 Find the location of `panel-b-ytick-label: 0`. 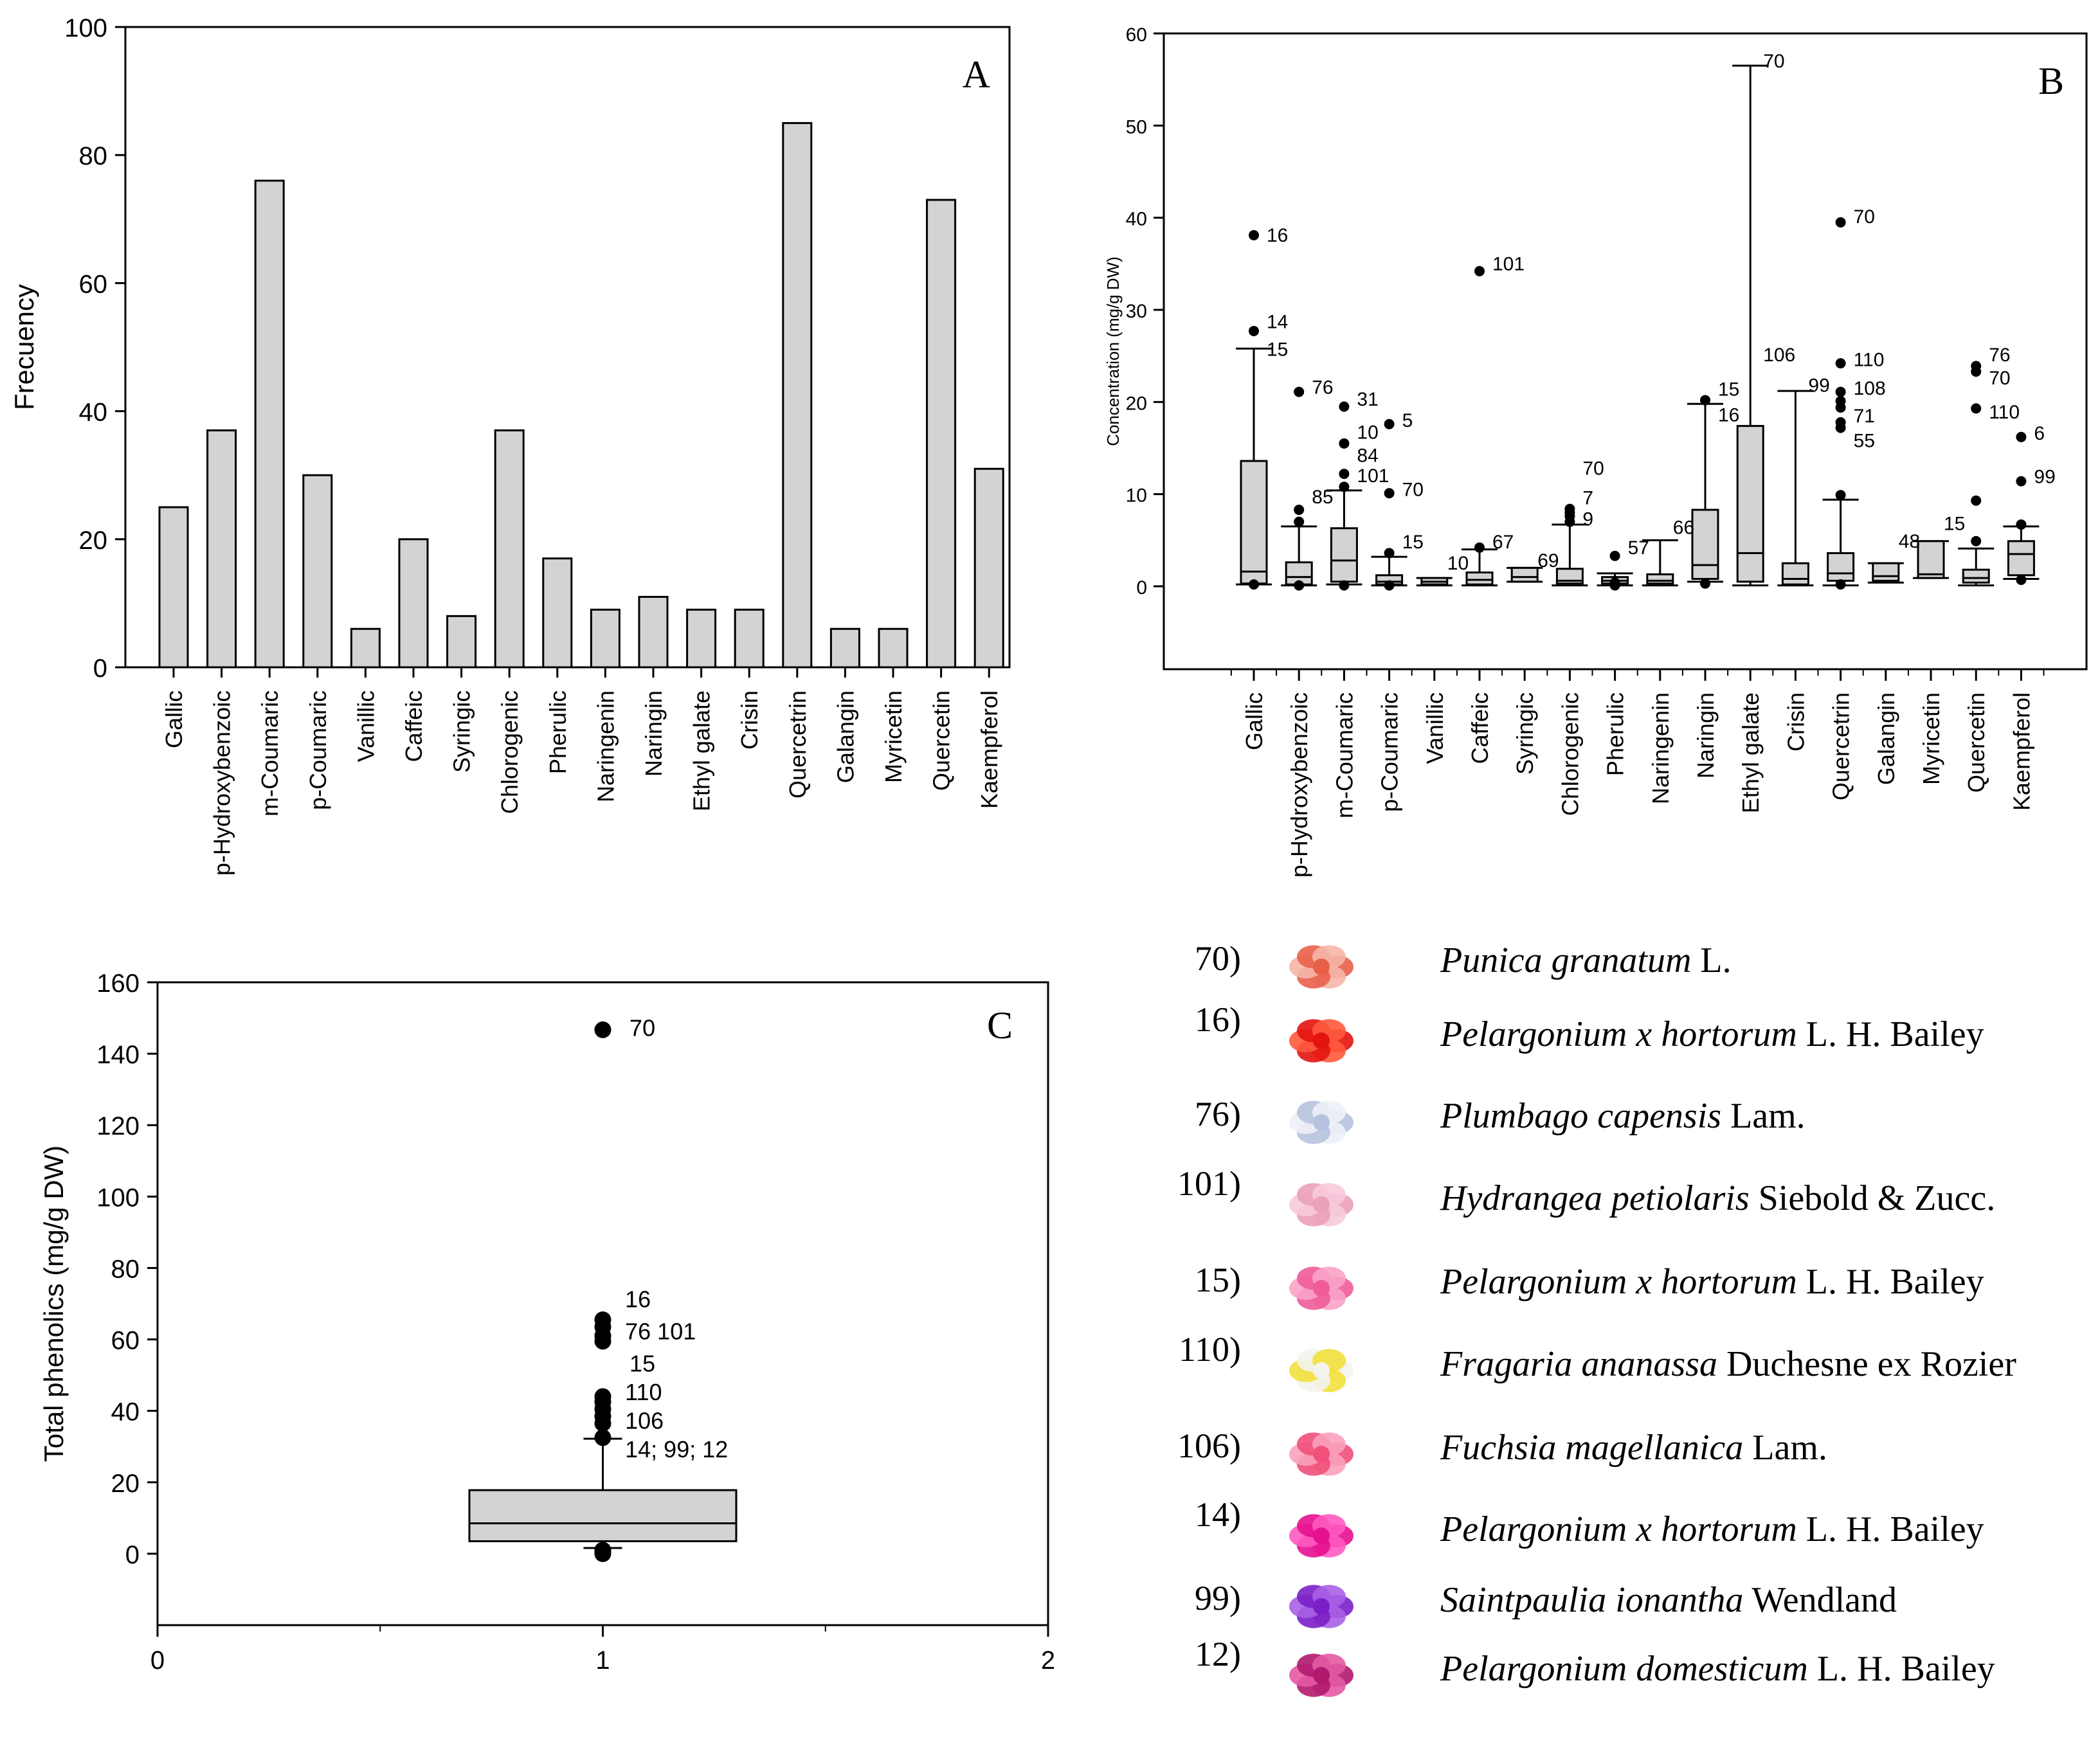

panel-b-ytick-label: 0 is located at coordinates (1141, 588).